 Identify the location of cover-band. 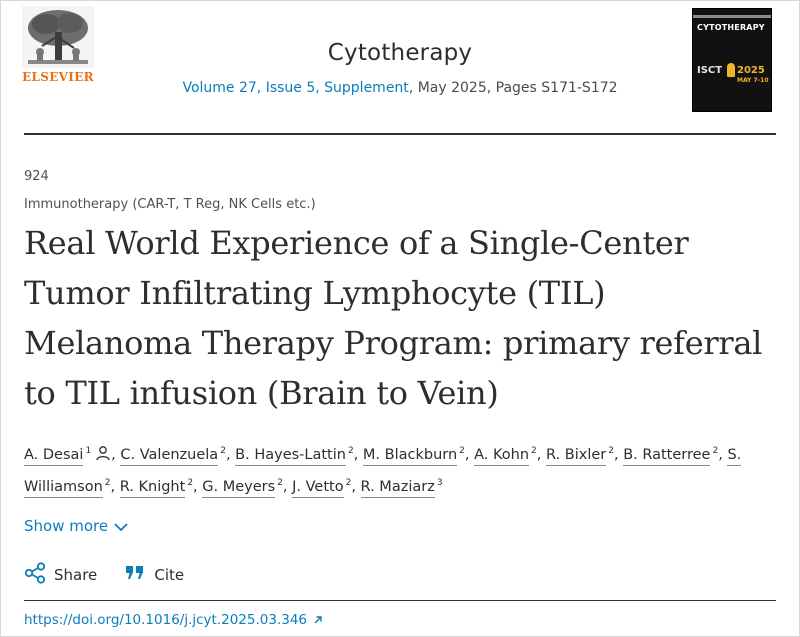
(732, 16).